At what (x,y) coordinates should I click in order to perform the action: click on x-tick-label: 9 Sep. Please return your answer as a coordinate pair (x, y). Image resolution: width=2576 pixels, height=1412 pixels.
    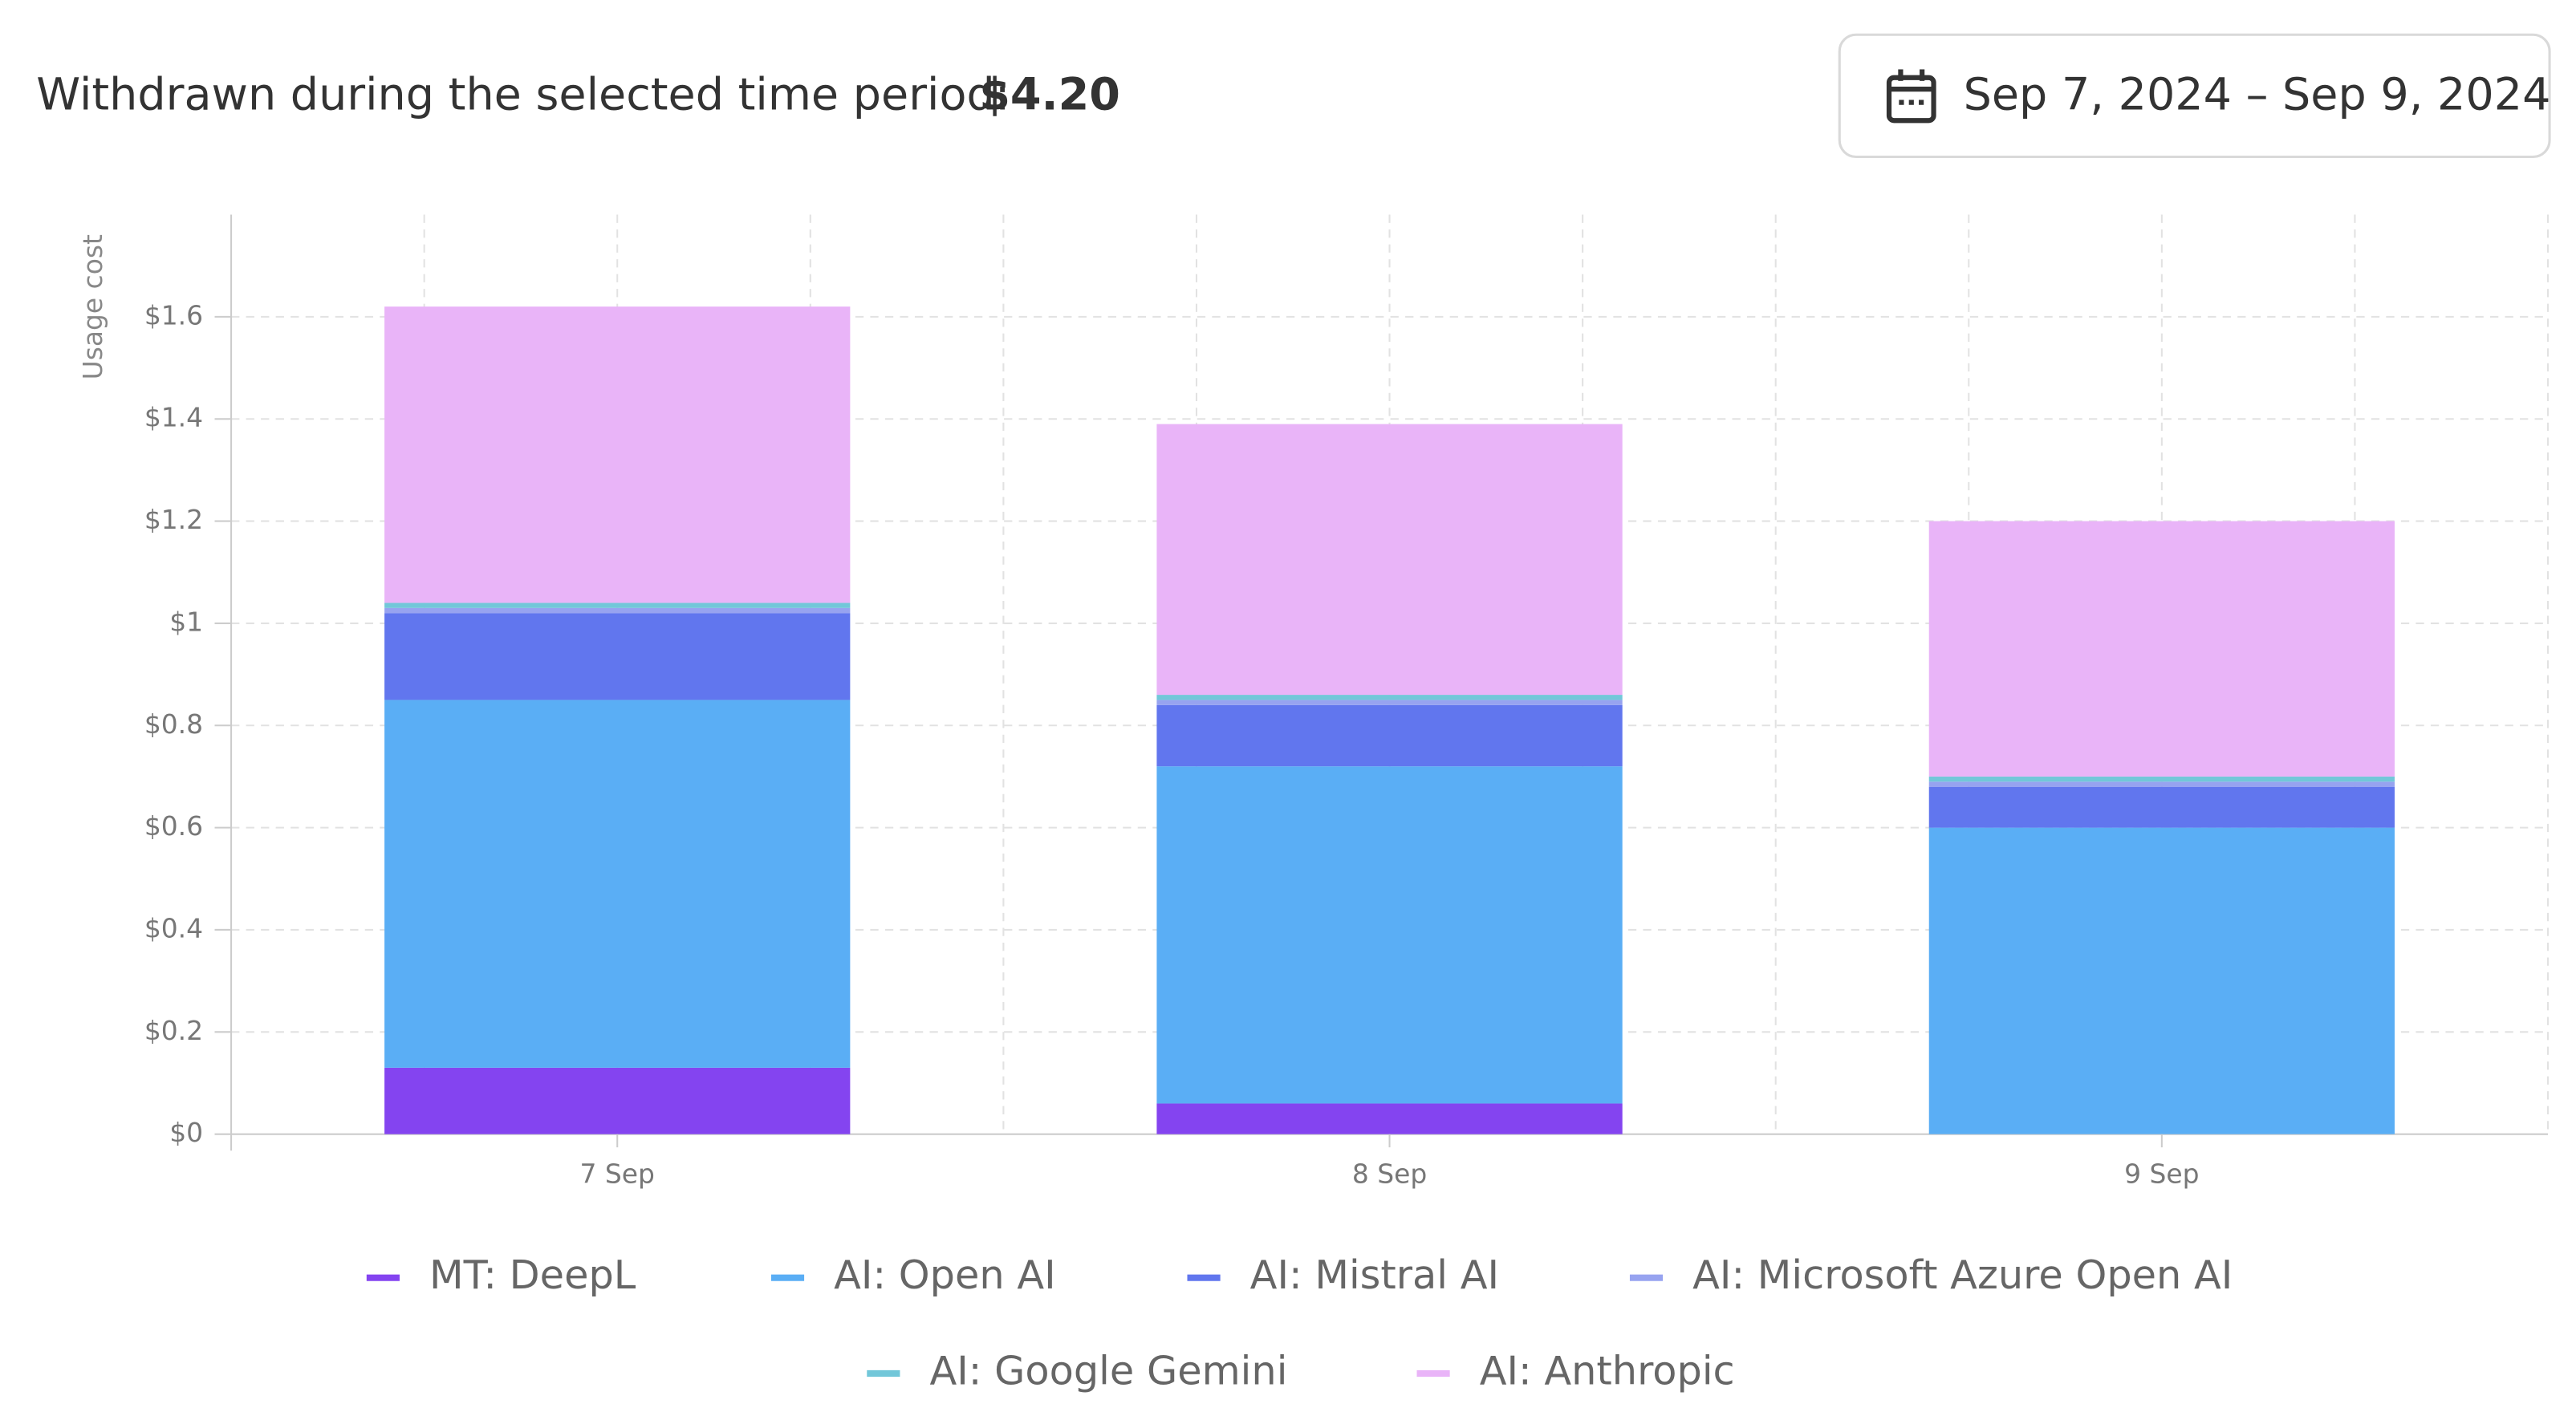
    Looking at the image, I should click on (2161, 1174).